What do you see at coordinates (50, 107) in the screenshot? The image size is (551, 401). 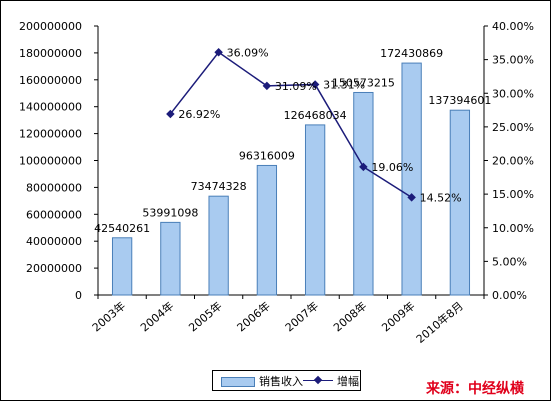 I see `y-left-tick-label: 140000000` at bounding box center [50, 107].